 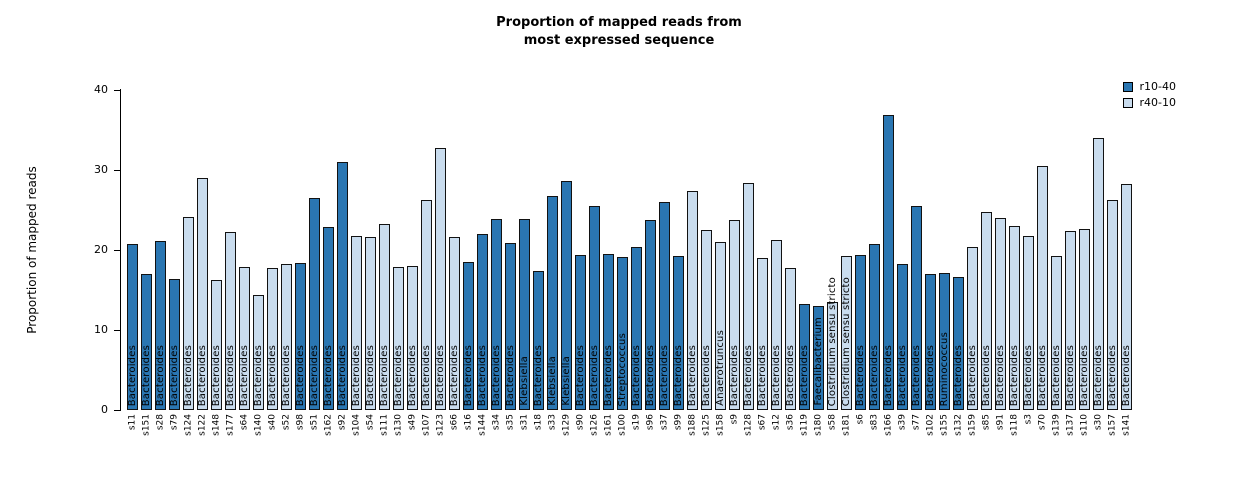 What do you see at coordinates (902, 260) in the screenshot?
I see `bar-slot: Bacteroides s39` at bounding box center [902, 260].